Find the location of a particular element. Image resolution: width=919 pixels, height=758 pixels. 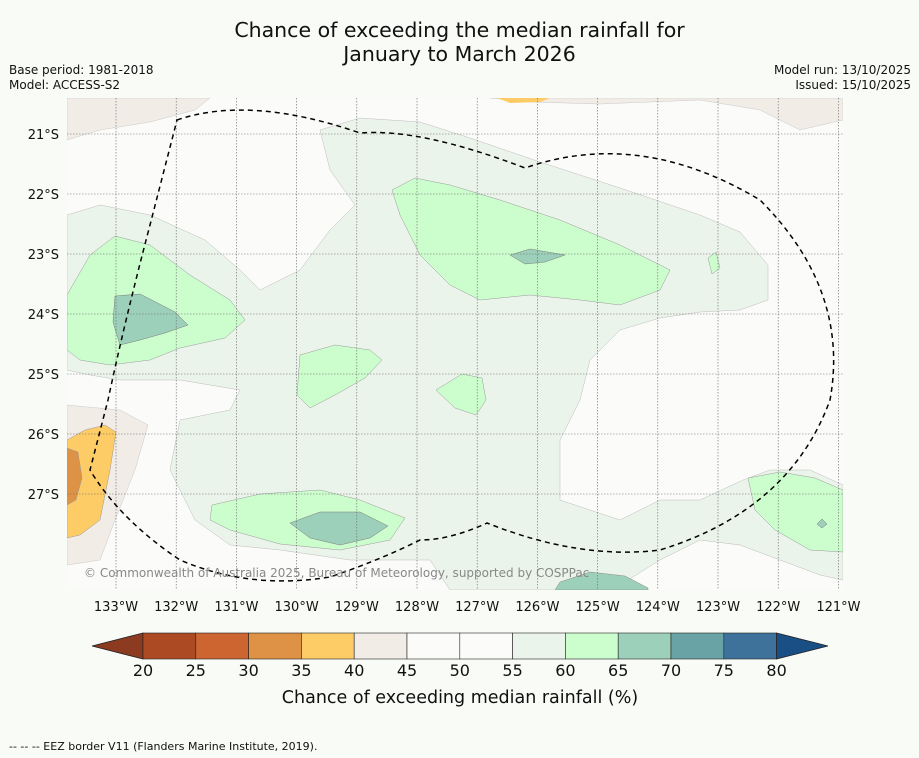

colorbar-high-extension is located at coordinates (802, 646).